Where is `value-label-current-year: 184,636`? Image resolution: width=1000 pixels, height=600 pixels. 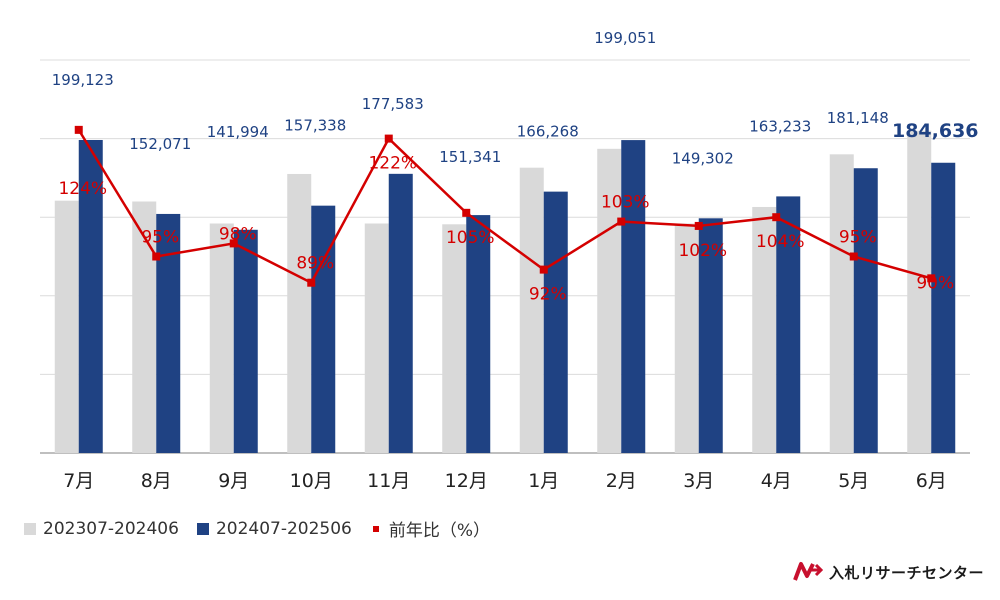 value-label-current-year: 184,636 is located at coordinates (935, 131).